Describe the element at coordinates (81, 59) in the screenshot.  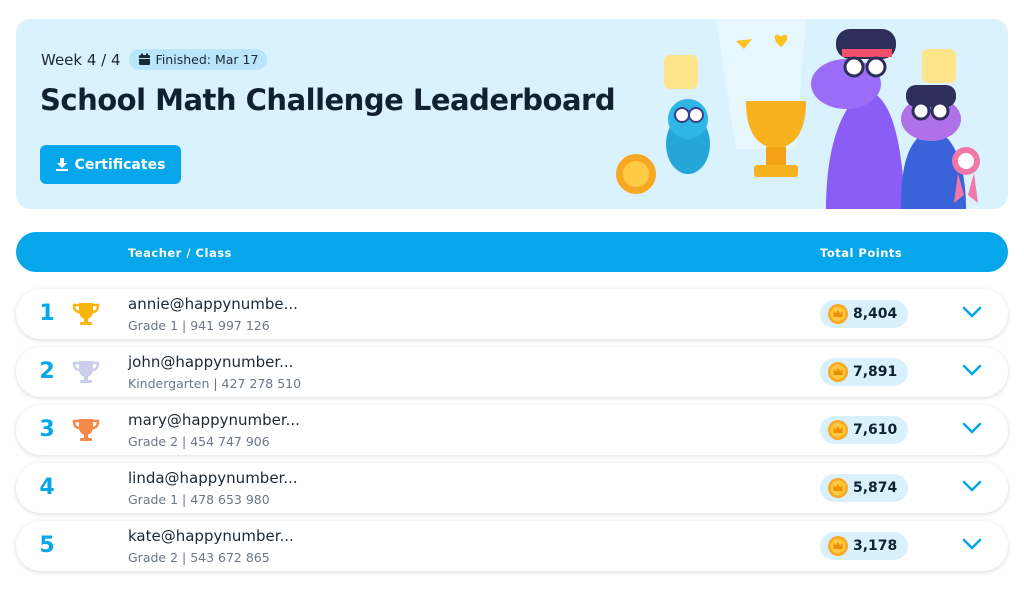
I see `week-label: Week 4 / 4` at that location.